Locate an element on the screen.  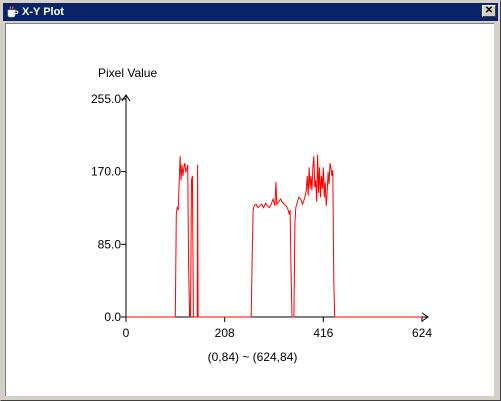
close-button: ✕ is located at coordinates (489, 11).